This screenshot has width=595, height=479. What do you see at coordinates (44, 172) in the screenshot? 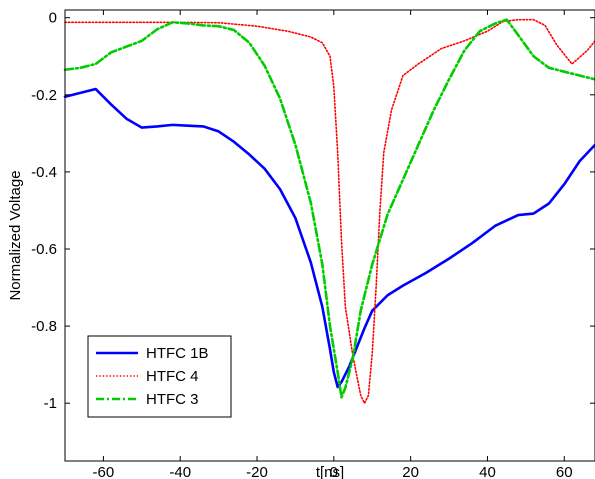
I see `y-tick-label: -0.4` at bounding box center [44, 172].